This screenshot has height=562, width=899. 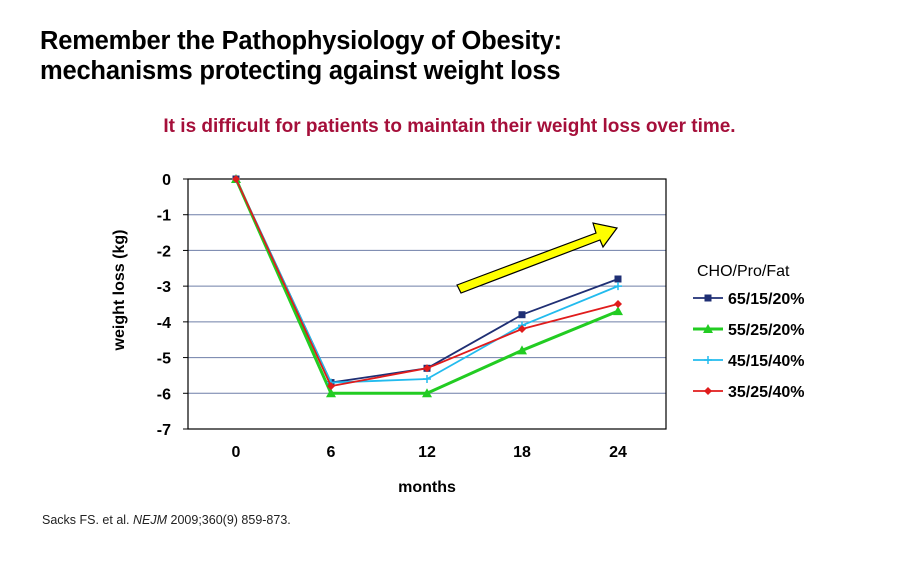 What do you see at coordinates (427, 452) in the screenshot?
I see `x-tick-label: 12` at bounding box center [427, 452].